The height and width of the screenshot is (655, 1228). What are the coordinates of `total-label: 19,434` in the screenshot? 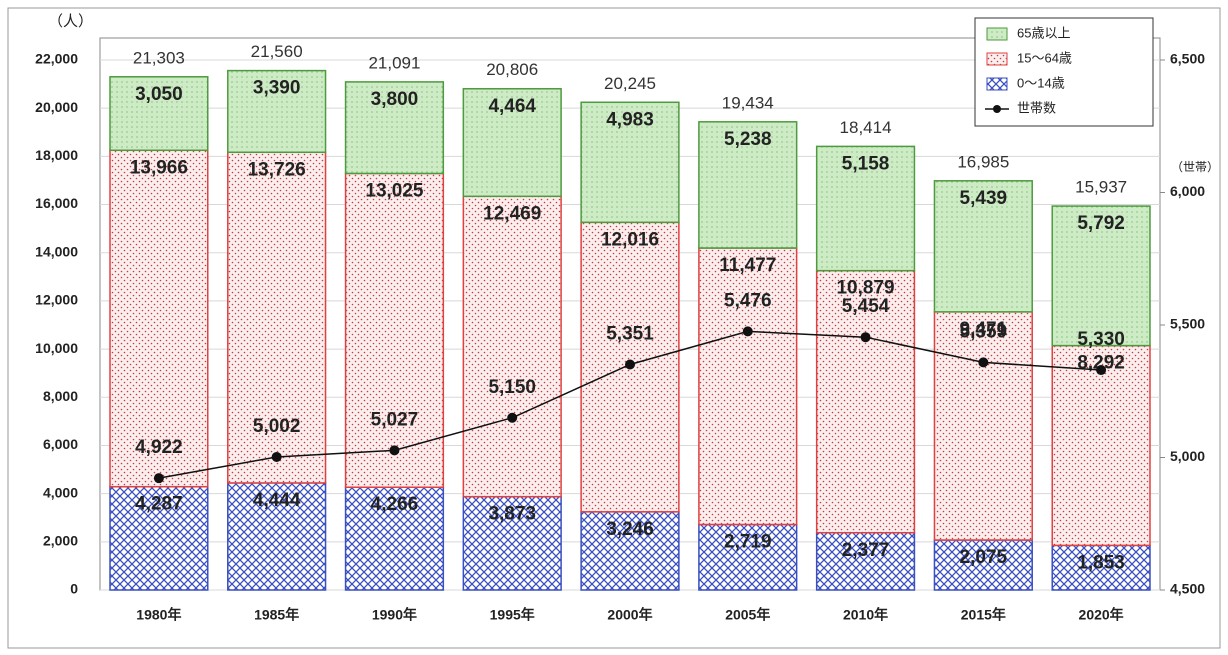 It's located at (748, 102).